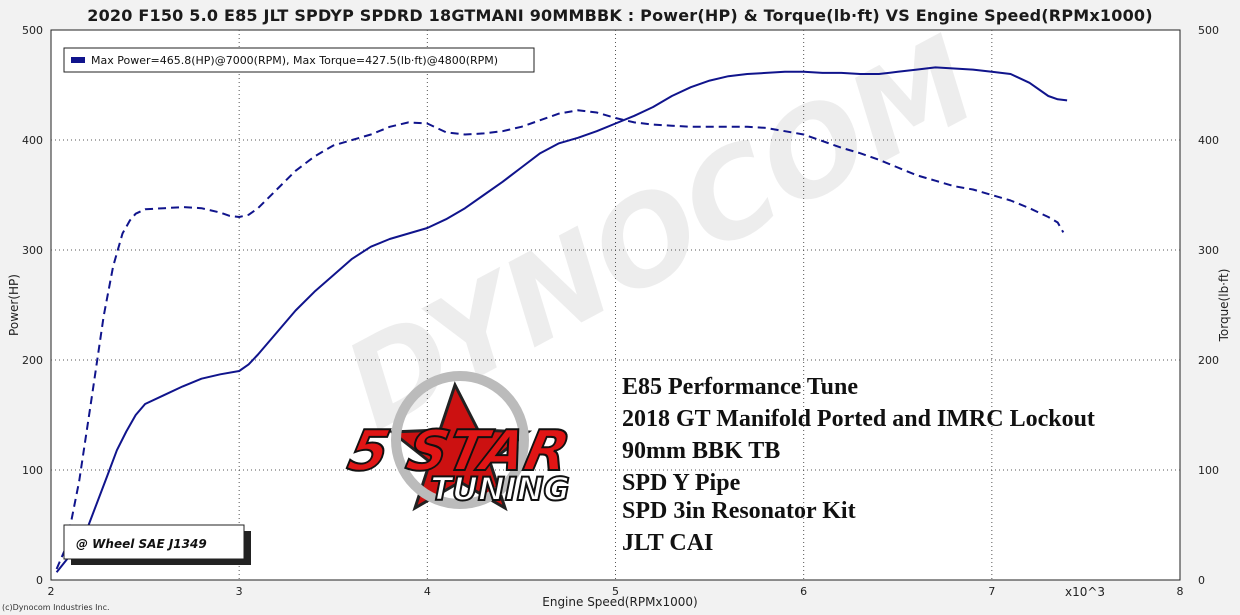 The image size is (1240, 615). I want to click on svg-text: TUNING, so click(500, 489).